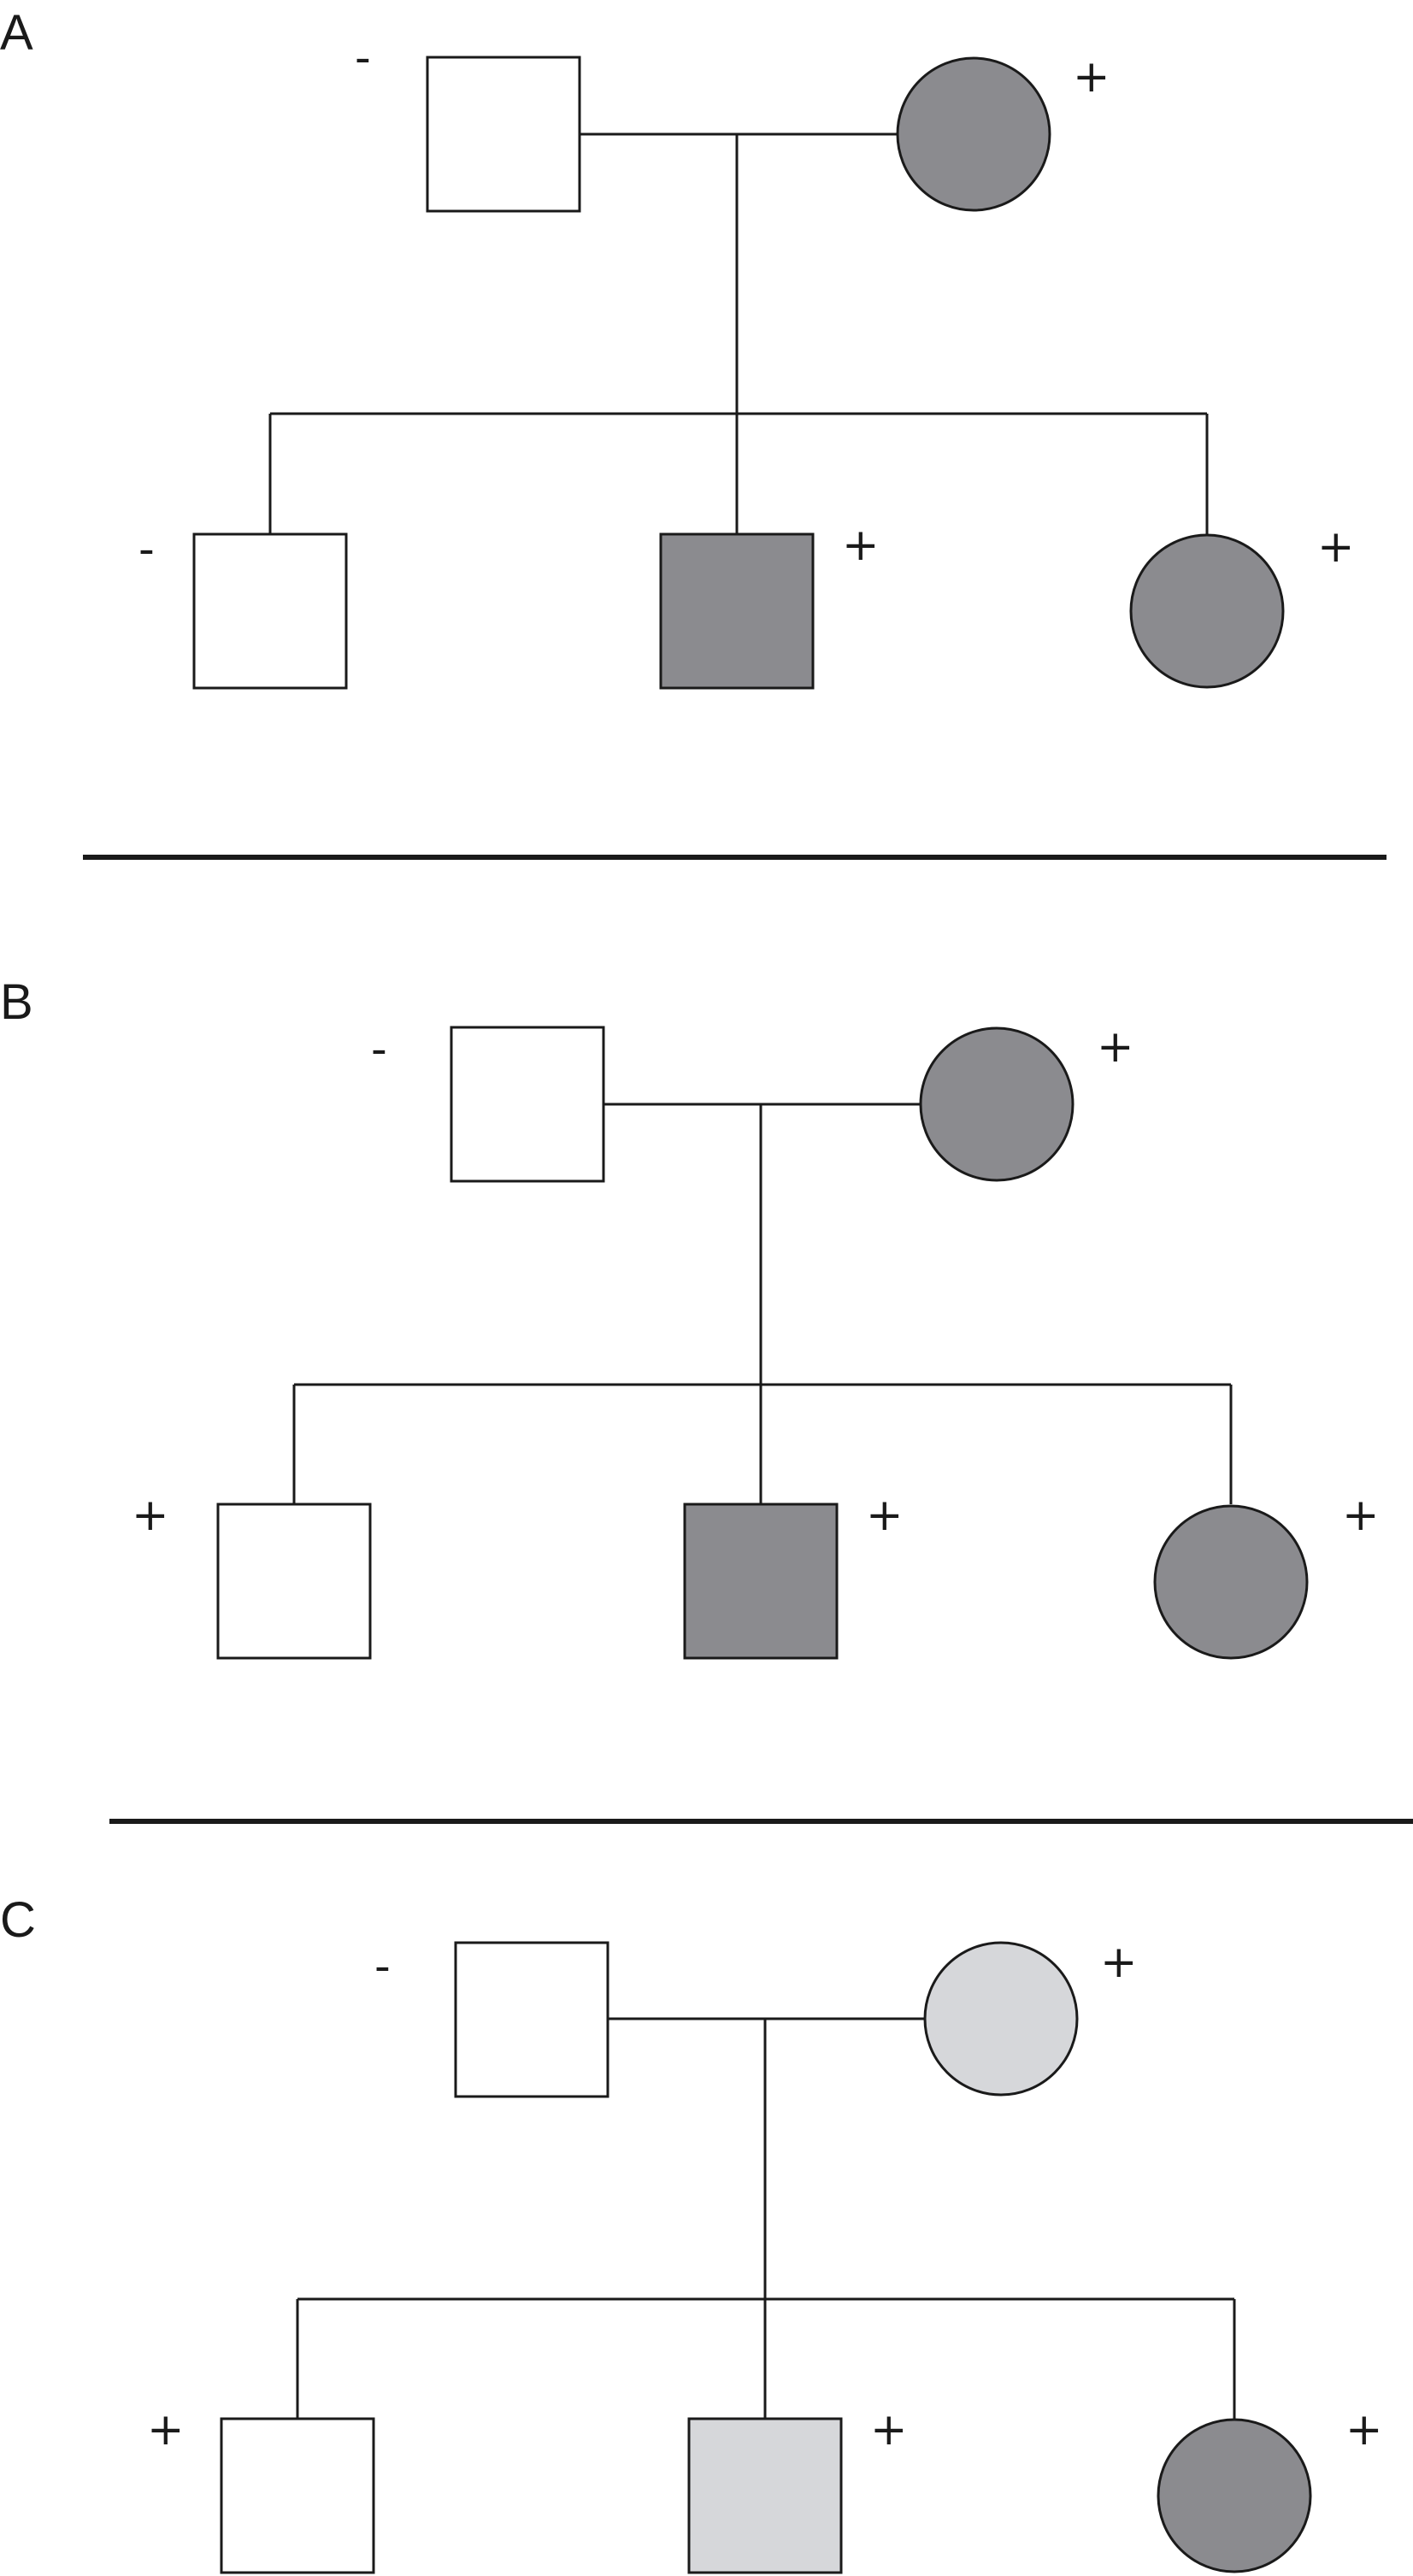  Describe the element at coordinates (146, 549) in the screenshot. I see `child-sign: -` at that location.